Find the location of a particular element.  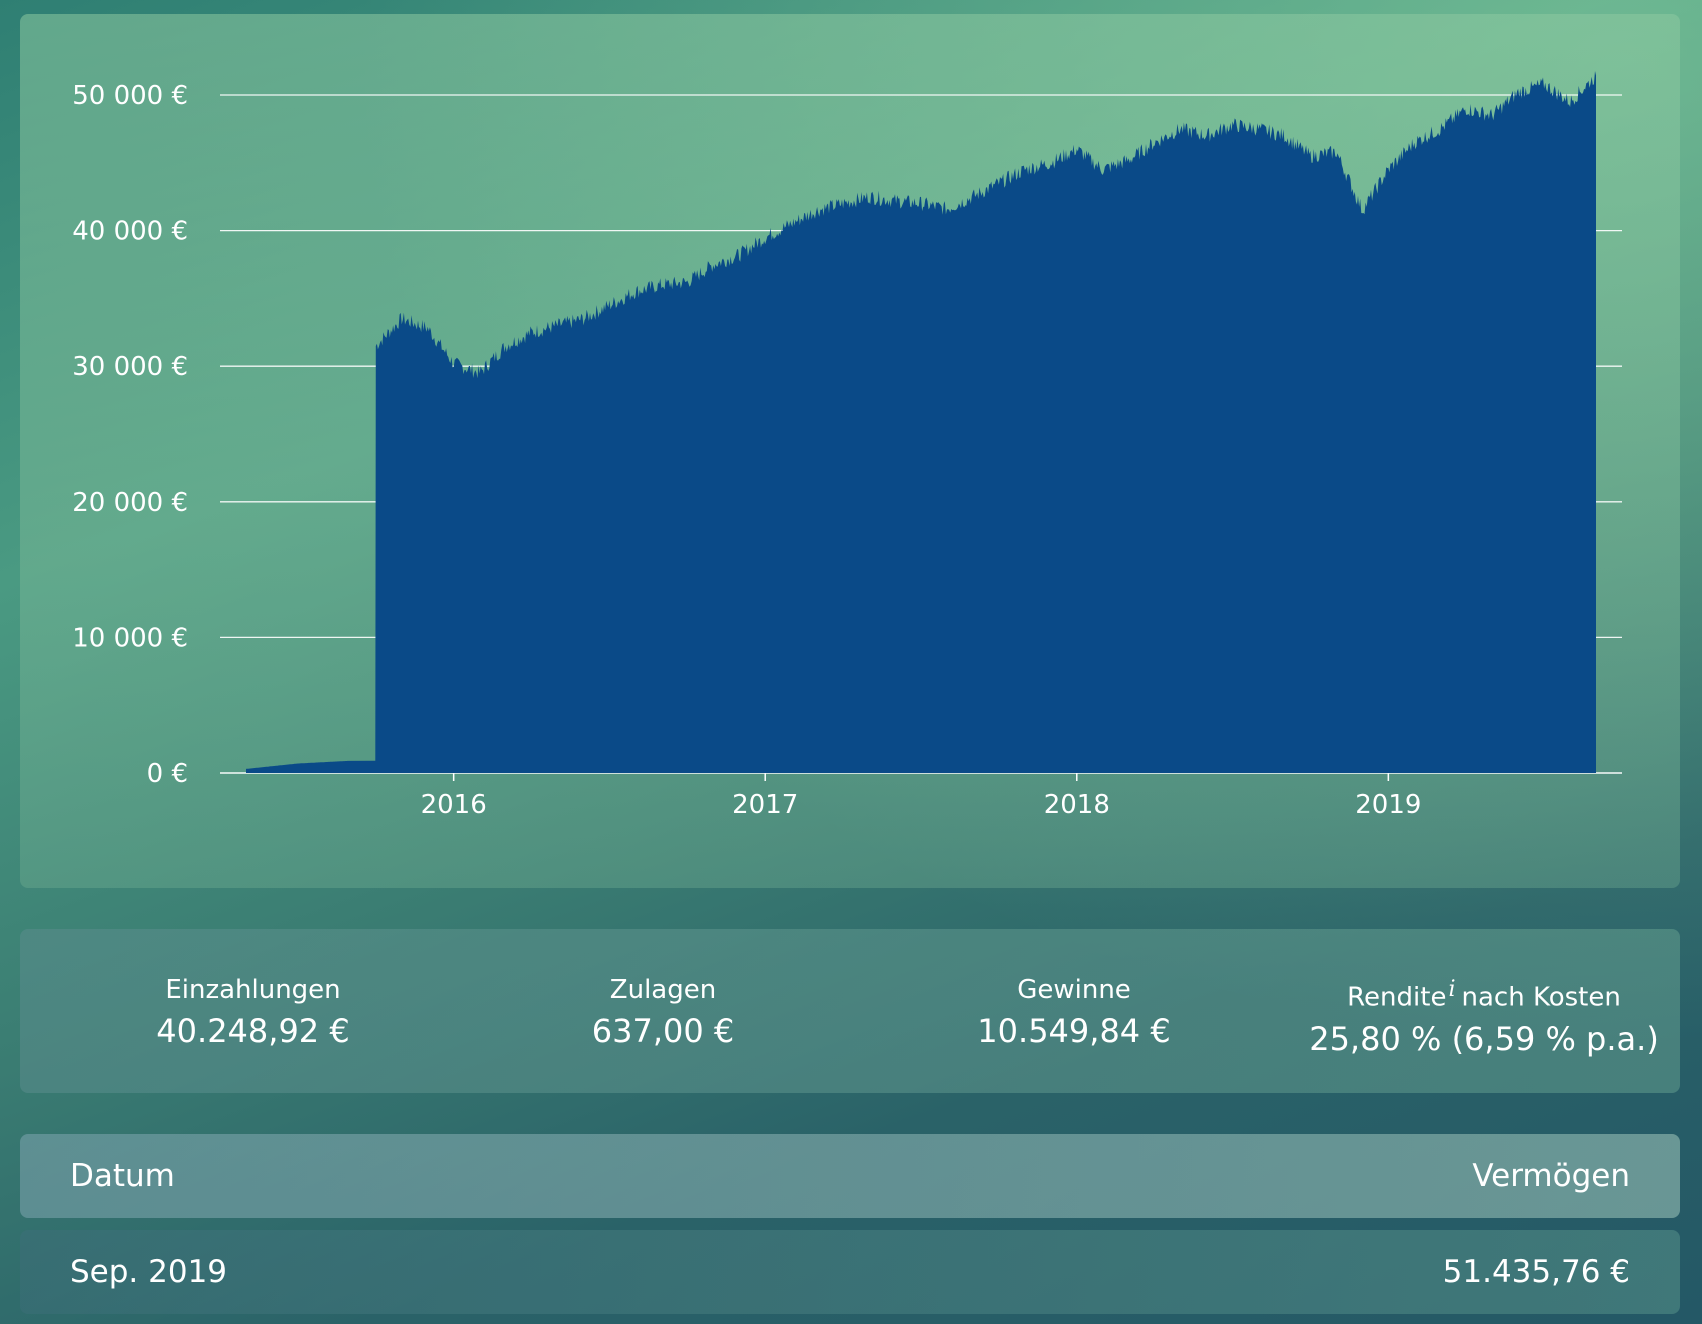

row-date: Sep. 2019 is located at coordinates (149, 1272).